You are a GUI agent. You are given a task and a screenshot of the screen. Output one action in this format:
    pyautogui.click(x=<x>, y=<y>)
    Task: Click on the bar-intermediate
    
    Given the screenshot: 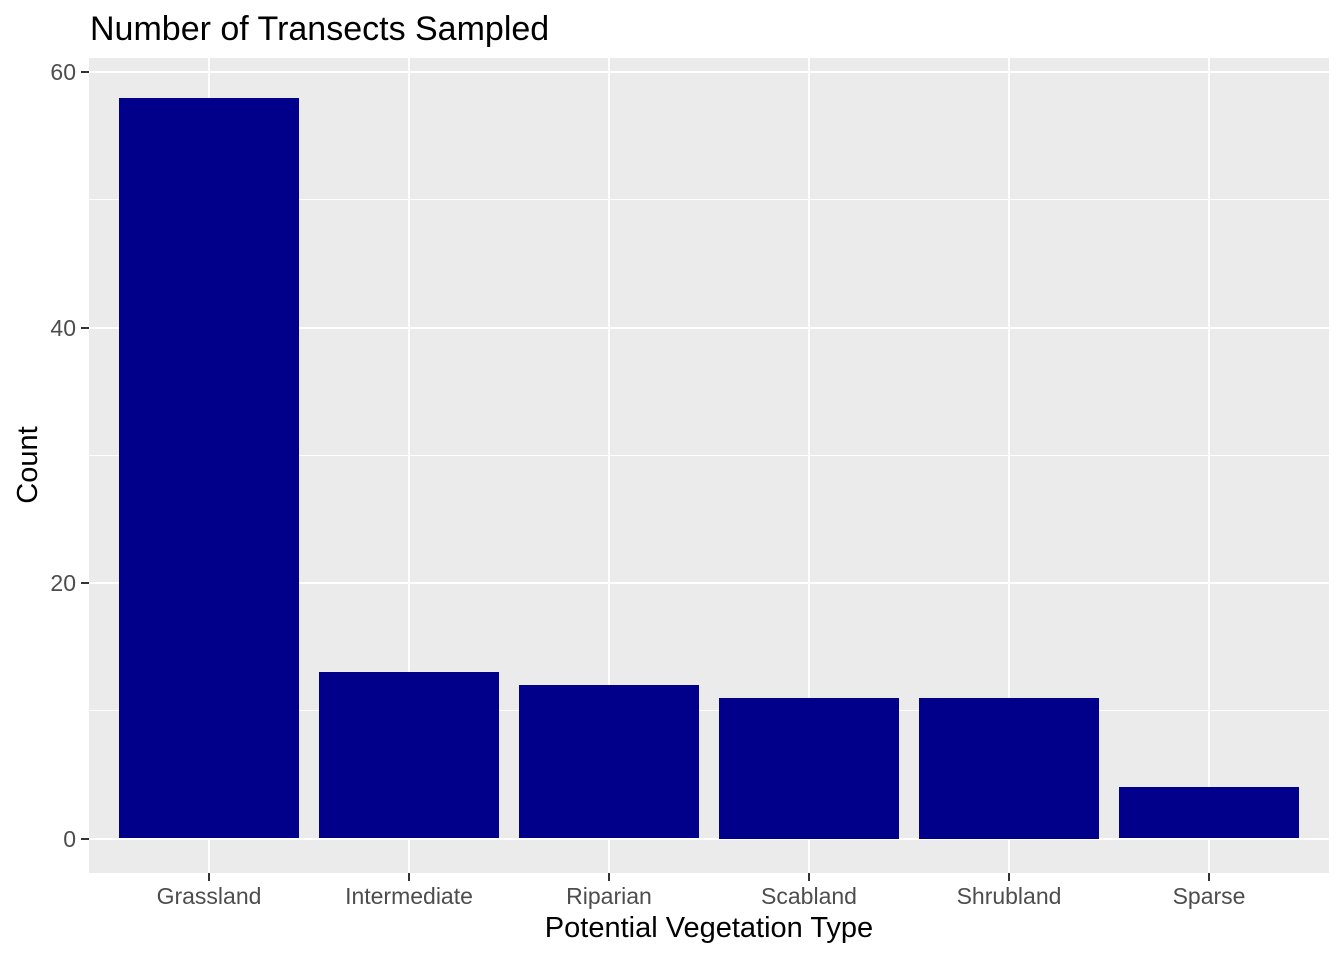 What is the action you would take?
    pyautogui.click(x=409, y=755)
    